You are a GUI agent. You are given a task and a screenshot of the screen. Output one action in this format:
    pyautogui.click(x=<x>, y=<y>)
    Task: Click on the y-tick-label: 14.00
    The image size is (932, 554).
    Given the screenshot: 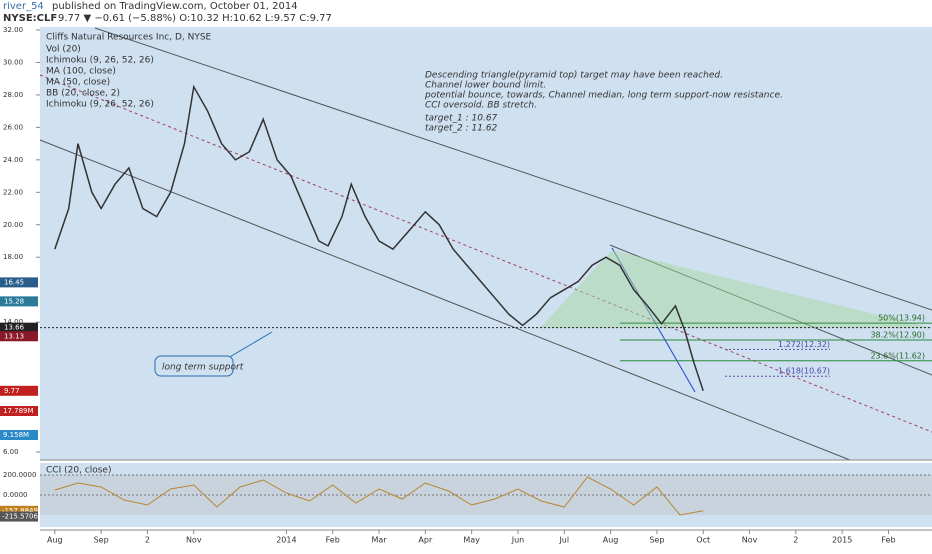 What is the action you would take?
    pyautogui.click(x=13, y=322)
    